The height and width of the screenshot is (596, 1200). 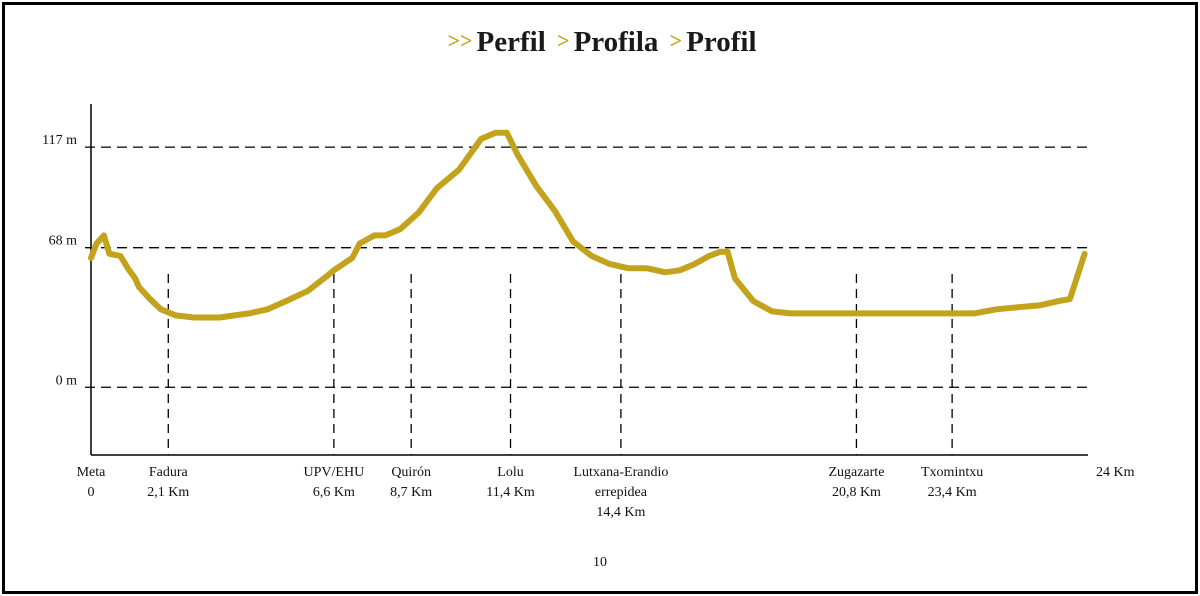 What do you see at coordinates (1115, 472) in the screenshot?
I see `x-end-label: 24 Km` at bounding box center [1115, 472].